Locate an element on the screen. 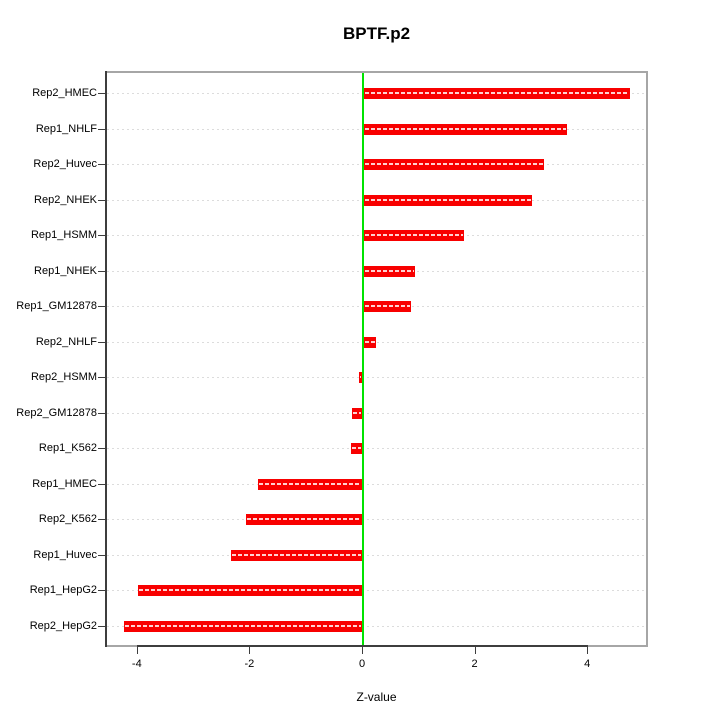 The height and width of the screenshot is (720, 720). x-tick-label: -2 is located at coordinates (249, 664).